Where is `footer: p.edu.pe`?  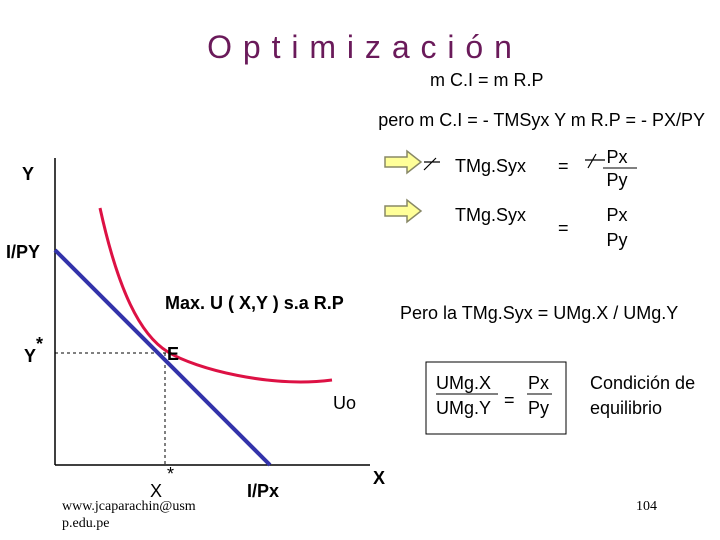 footer: p.edu.pe is located at coordinates (85, 523).